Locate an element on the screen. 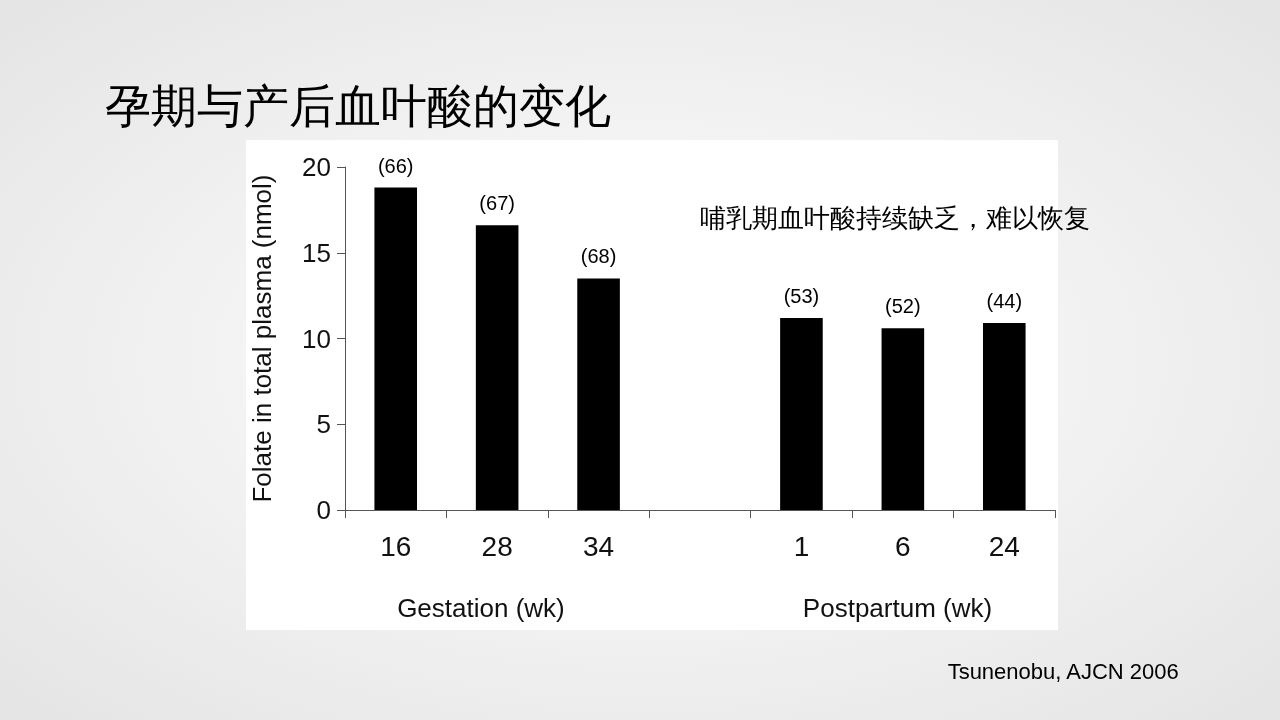 Image resolution: width=1280 pixels, height=720 pixels. annotation: (44) is located at coordinates (1004, 301).